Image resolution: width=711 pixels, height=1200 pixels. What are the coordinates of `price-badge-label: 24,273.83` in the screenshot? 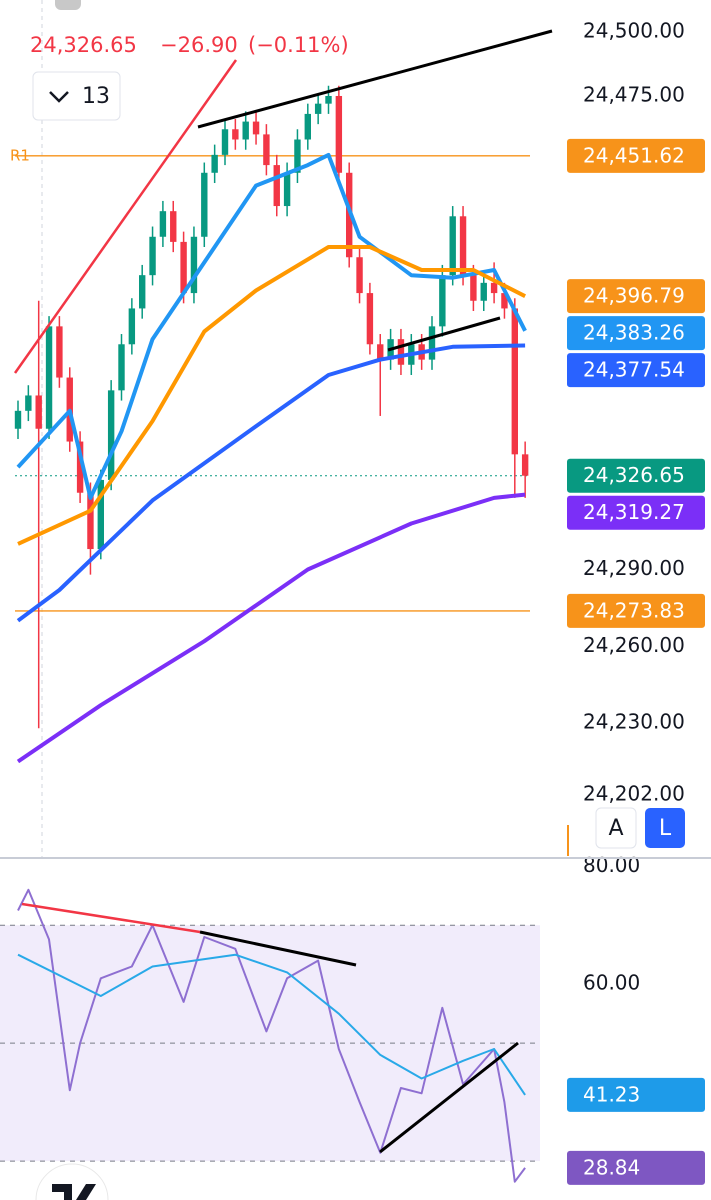 It's located at (634, 610).